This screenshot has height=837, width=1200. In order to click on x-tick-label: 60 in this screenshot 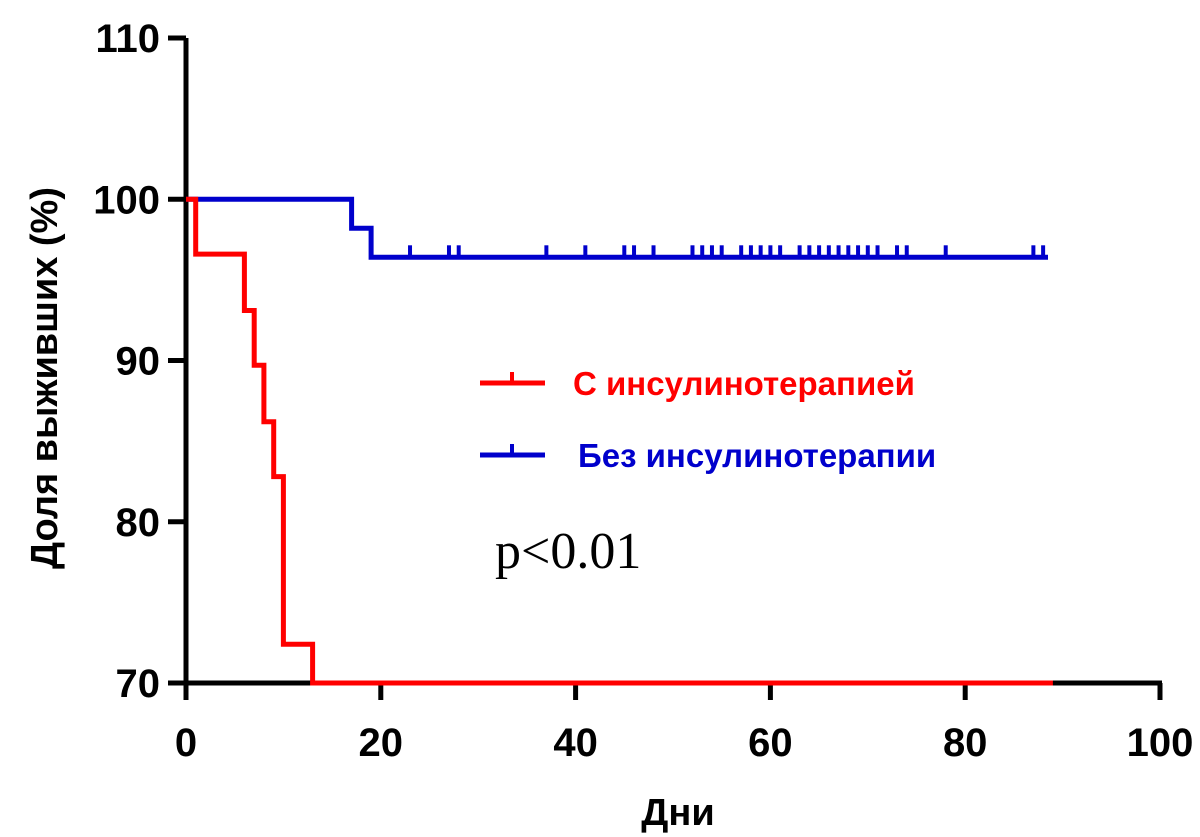, I will do `click(770, 743)`.